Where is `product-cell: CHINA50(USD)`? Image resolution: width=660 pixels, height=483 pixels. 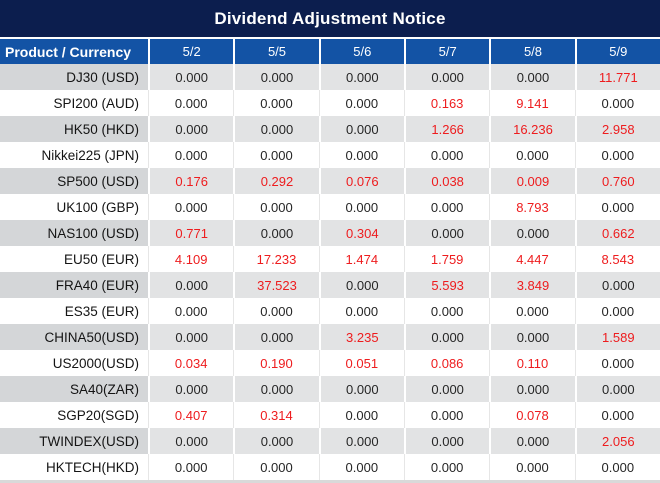 product-cell: CHINA50(USD) is located at coordinates (74, 337).